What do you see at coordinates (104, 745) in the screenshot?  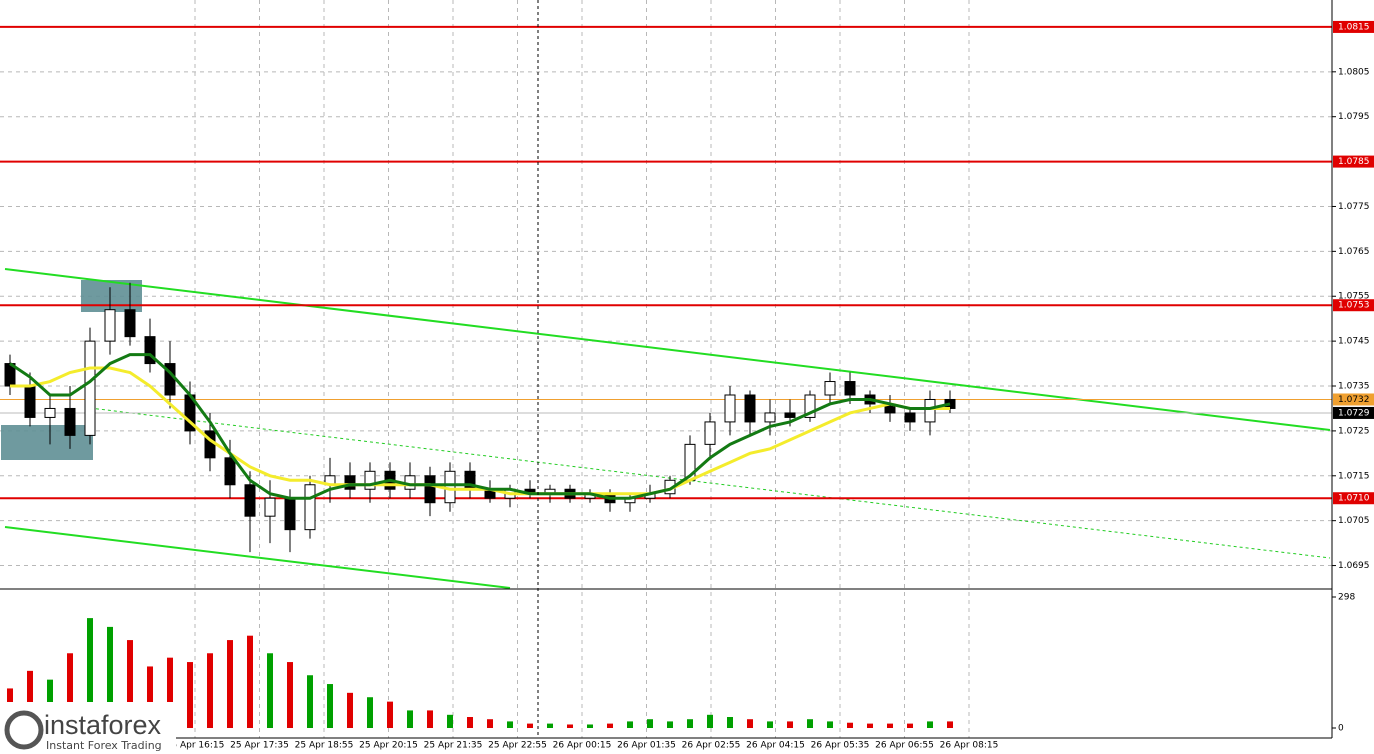 I see `logo-tagline: Instant Forex Trading` at bounding box center [104, 745].